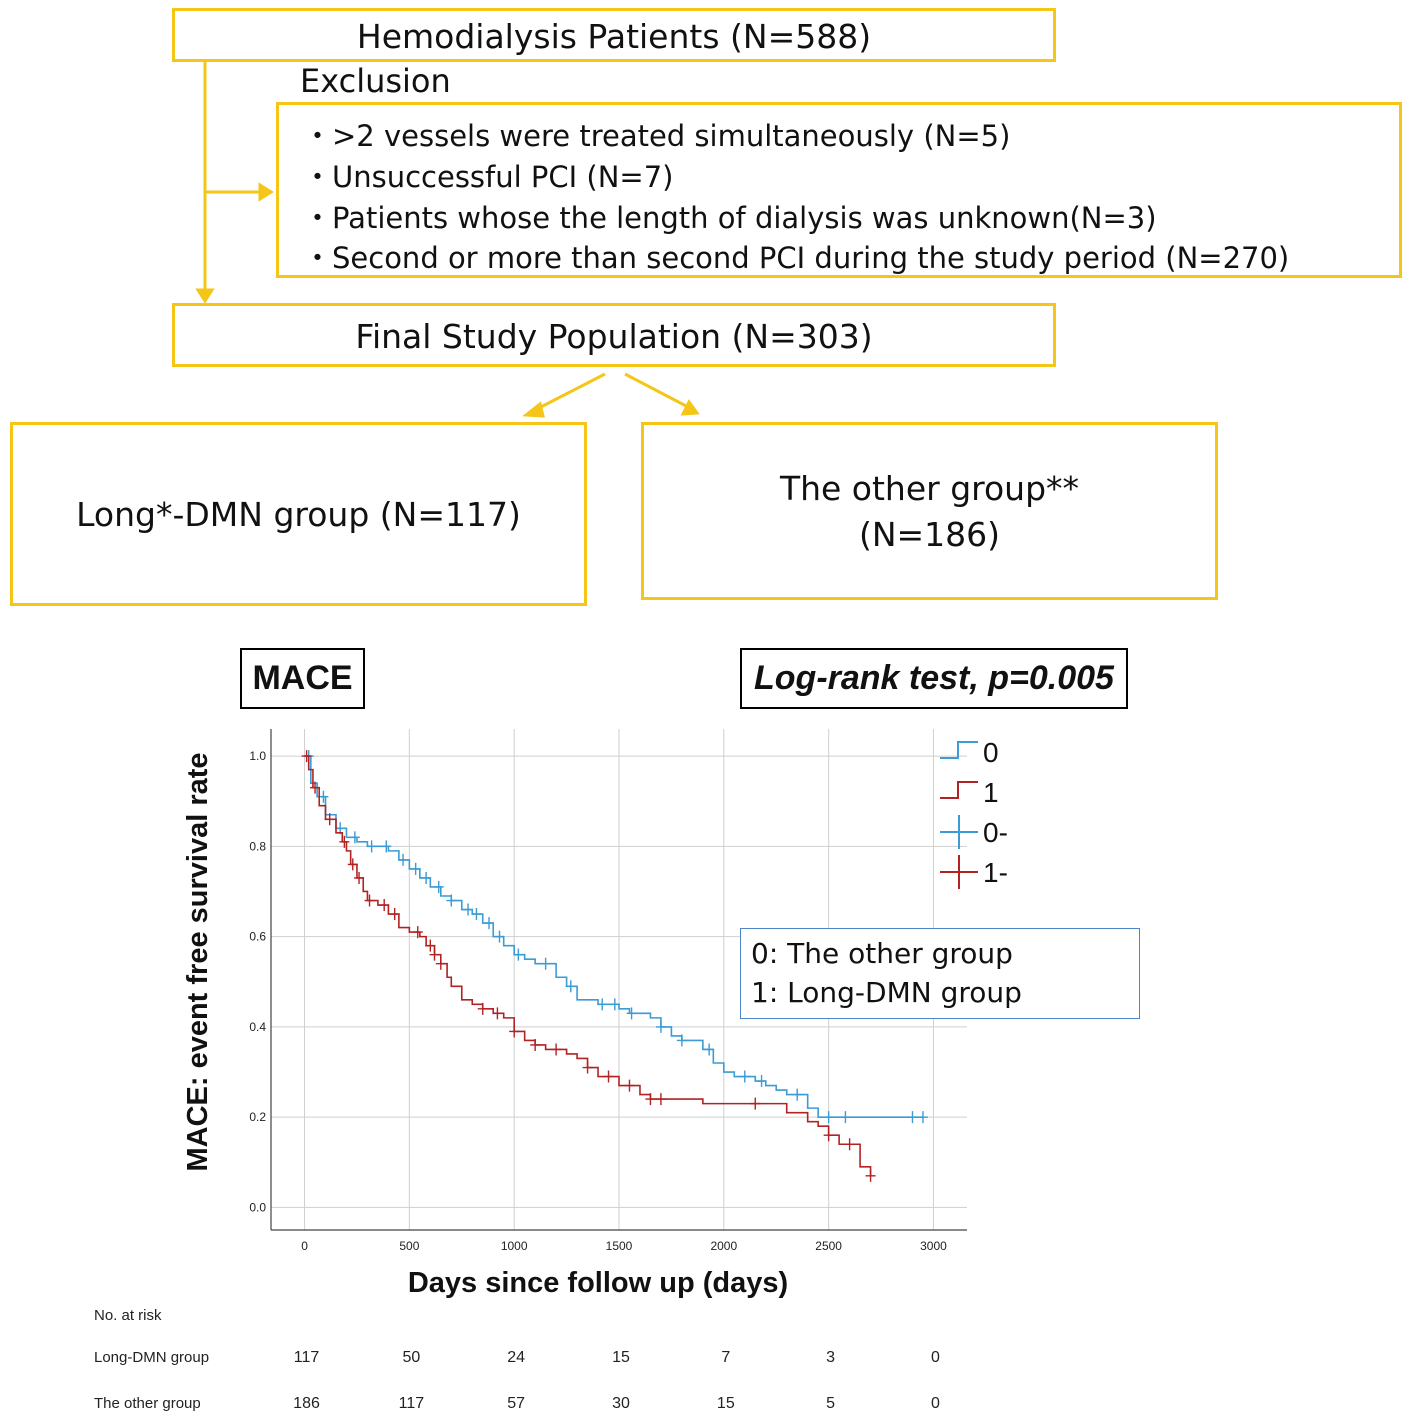 The width and height of the screenshot is (1416, 1424). What do you see at coordinates (995, 872) in the screenshot?
I see `legend-label: 1-` at bounding box center [995, 872].